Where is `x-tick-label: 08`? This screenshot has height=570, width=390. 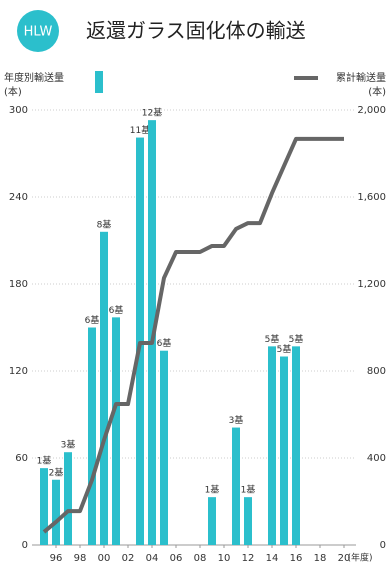
x-tick-label: 08 is located at coordinates (200, 558).